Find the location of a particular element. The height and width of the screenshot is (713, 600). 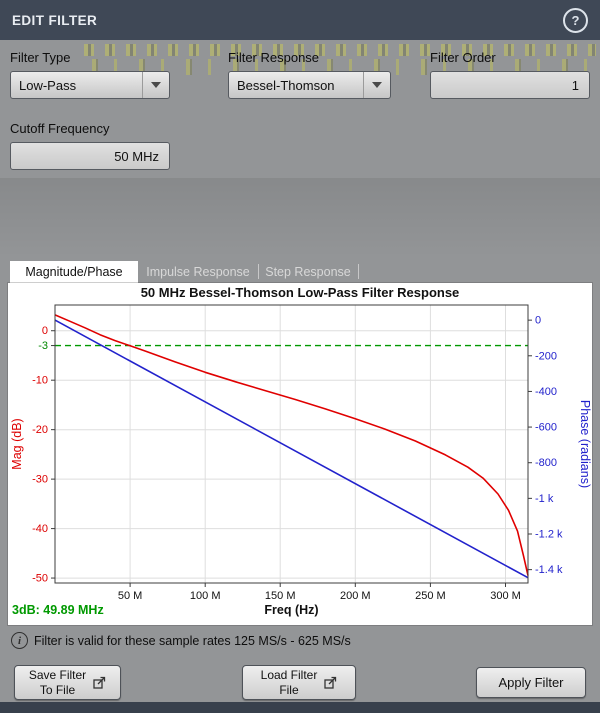

info-icon-glyph: i is located at coordinates (19, 640).